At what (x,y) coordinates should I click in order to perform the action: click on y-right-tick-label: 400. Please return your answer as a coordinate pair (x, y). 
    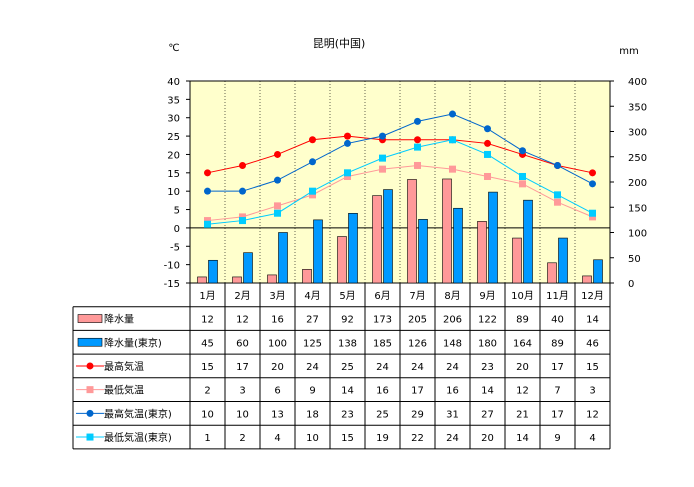
    Looking at the image, I should click on (637, 82).